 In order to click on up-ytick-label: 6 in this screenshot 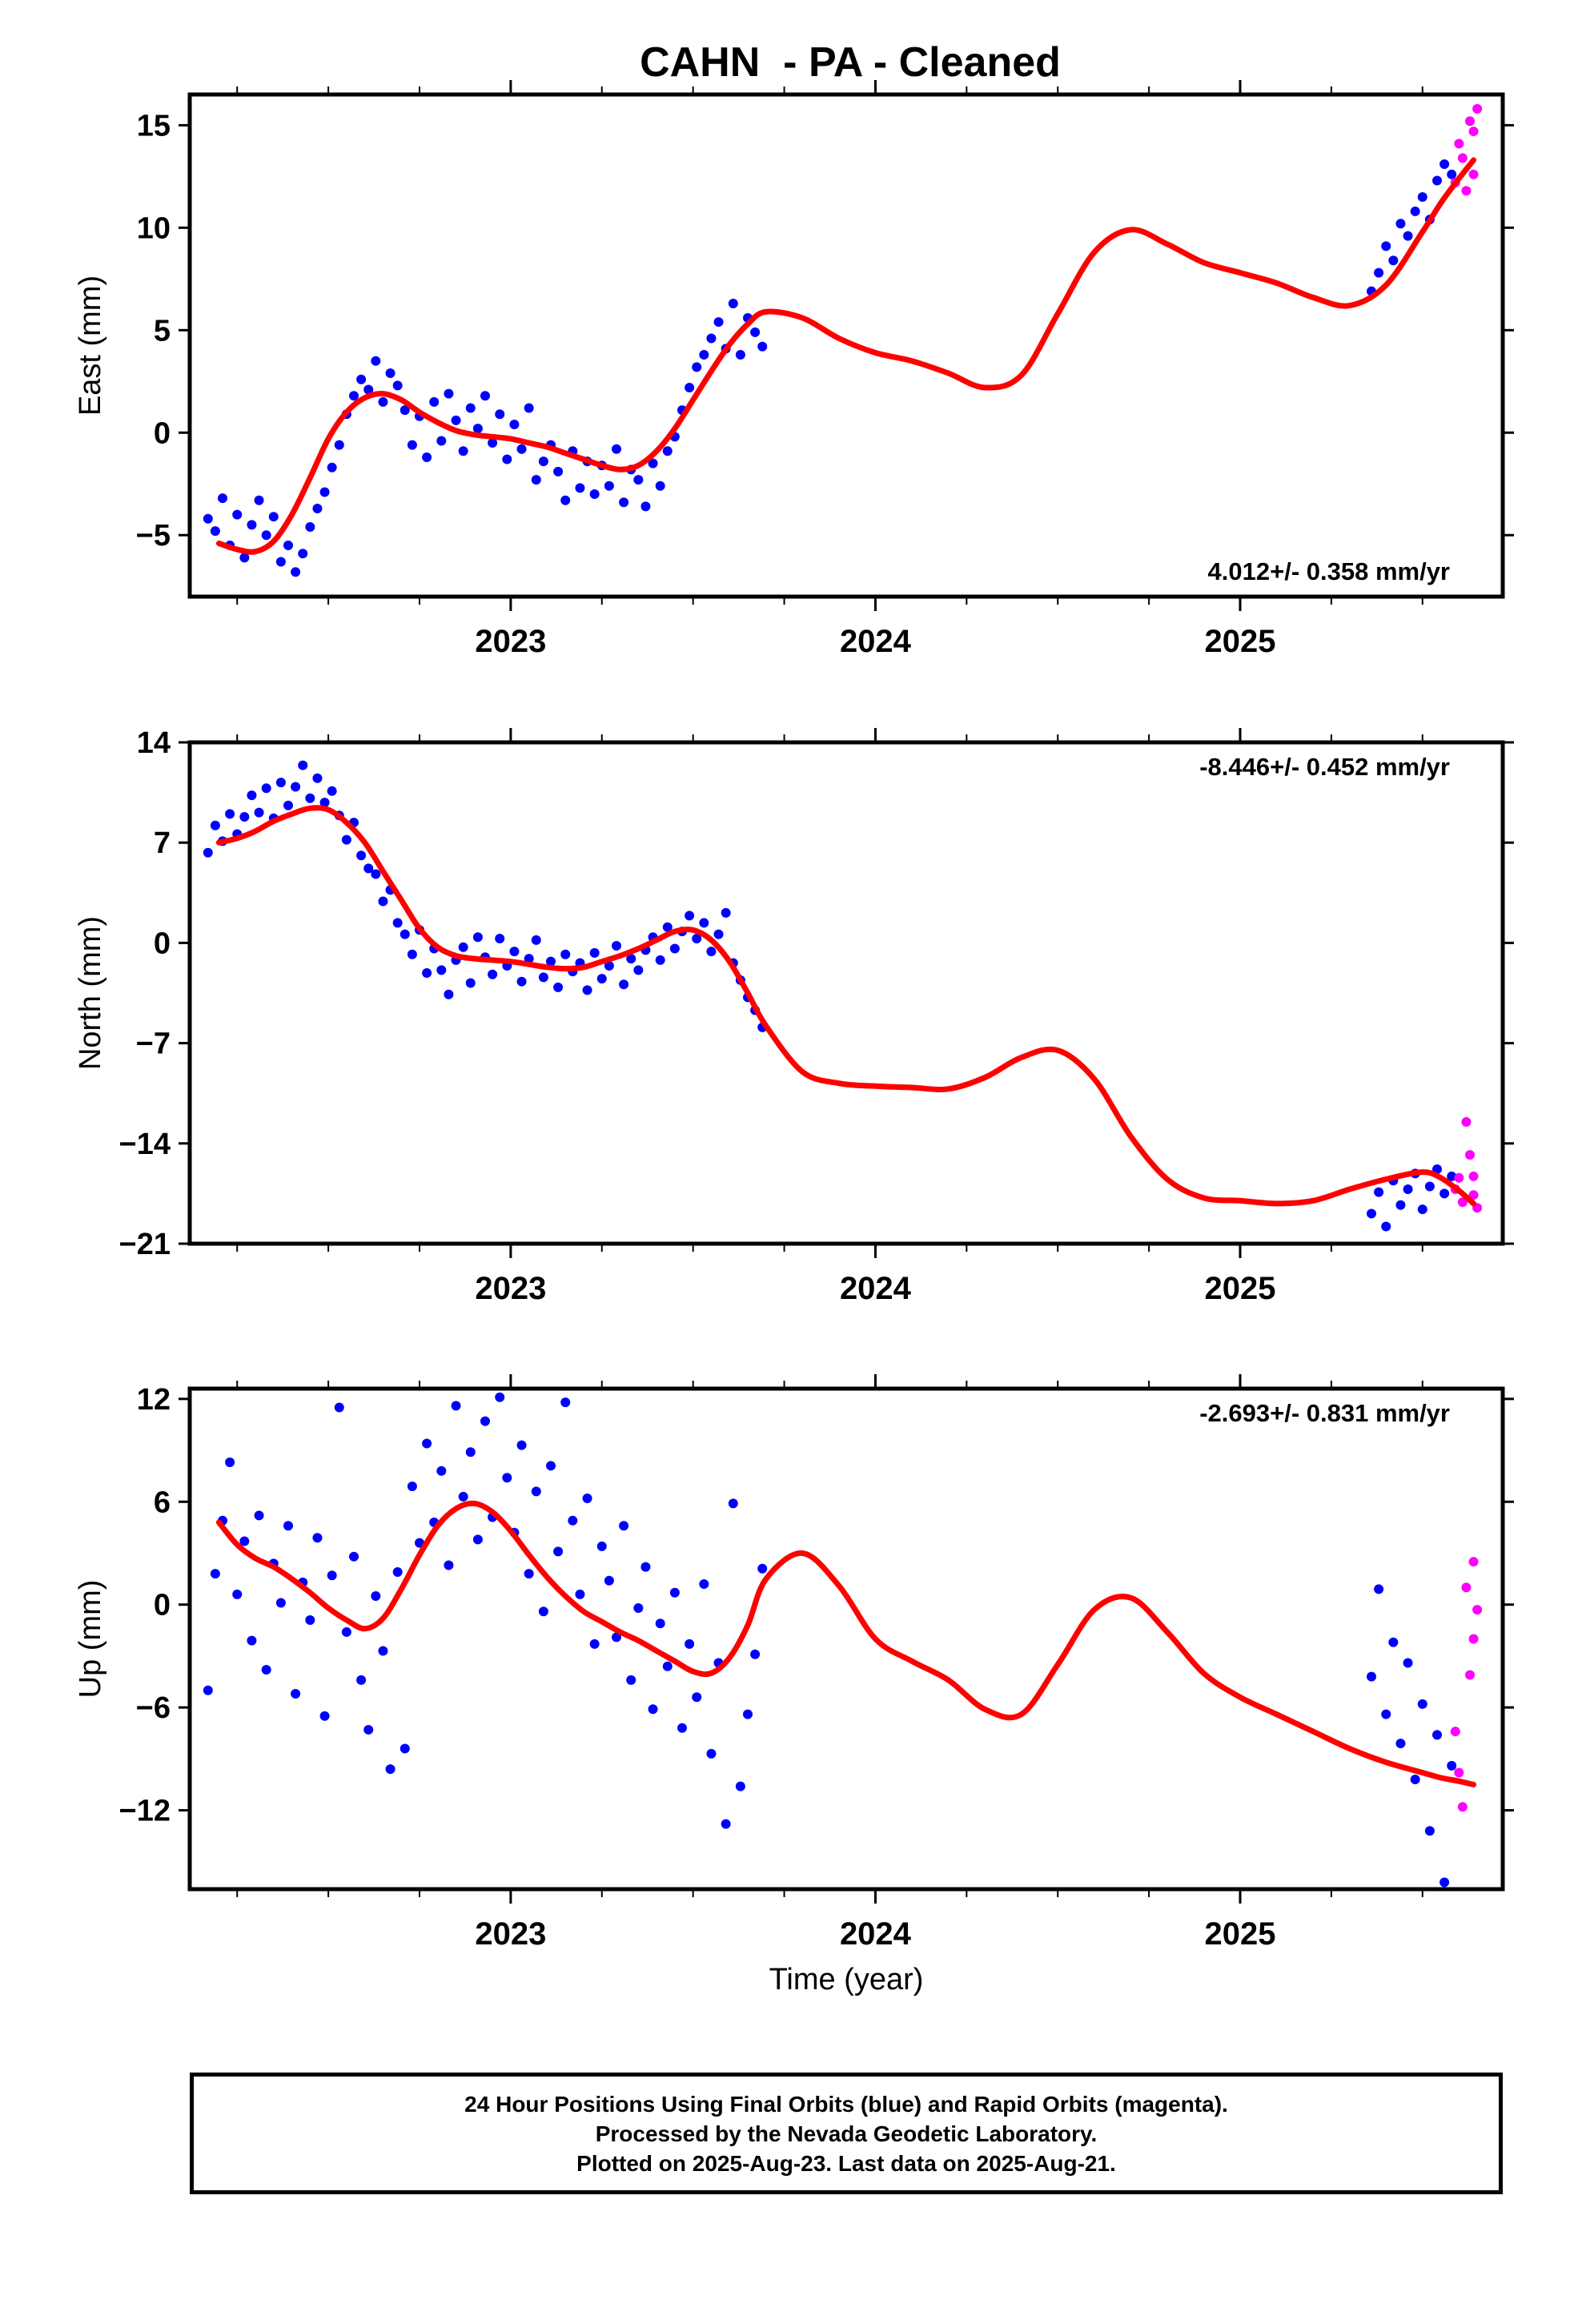, I will do `click(162, 1502)`.